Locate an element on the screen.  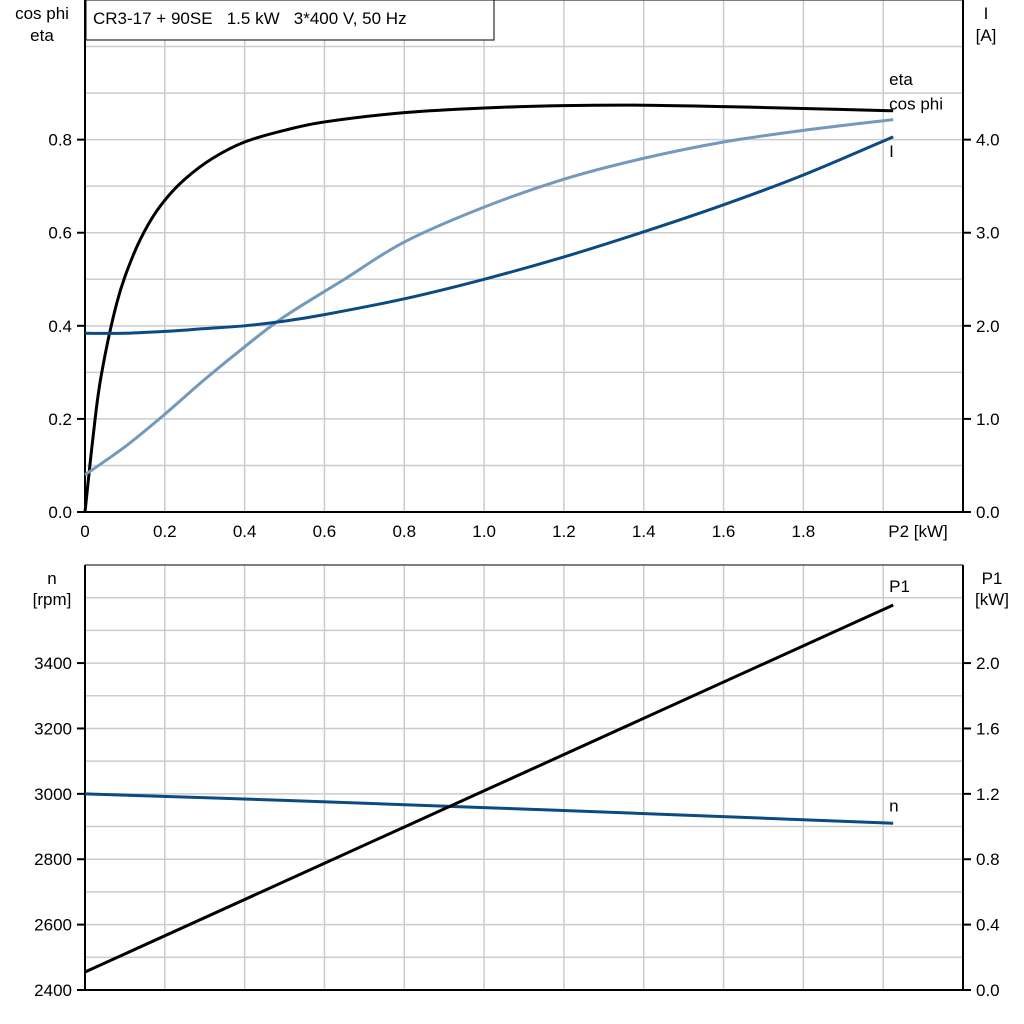
x-tick-label: 1.4 is located at coordinates (644, 531).